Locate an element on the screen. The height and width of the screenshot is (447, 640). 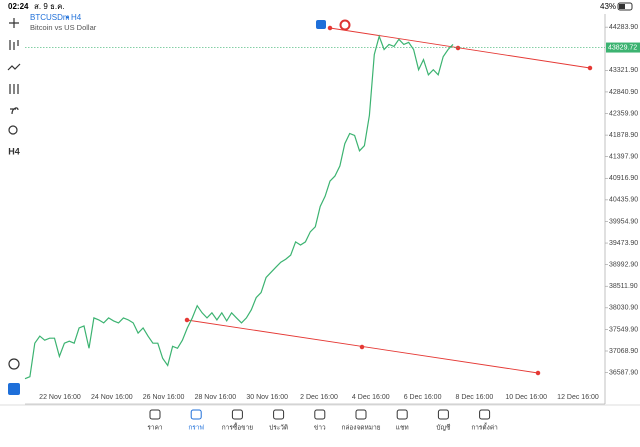
y-tick-label: 39954.90 is located at coordinates (623, 221).